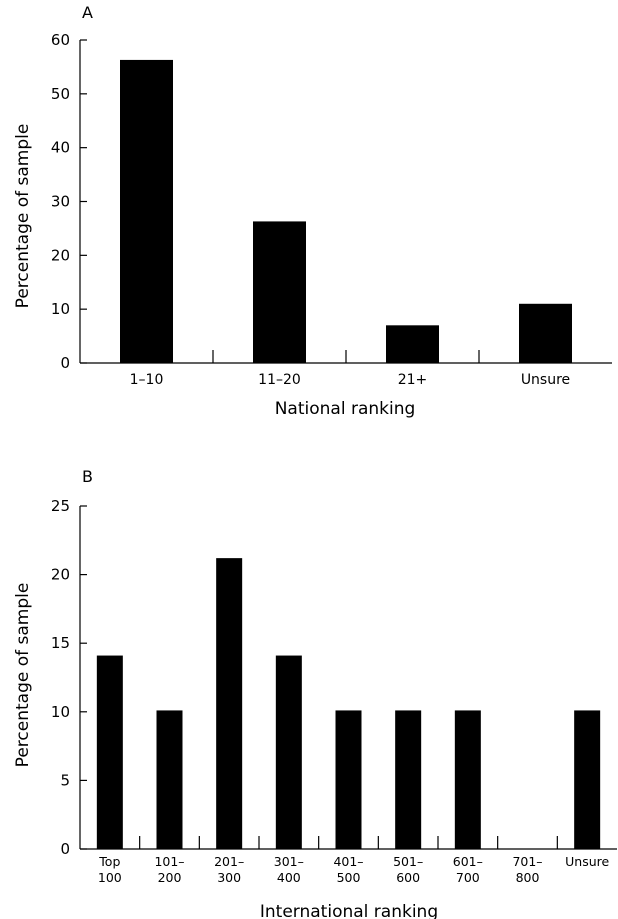 Image resolution: width=618 pixels, height=919 pixels. I want to click on panel-b-x-category-label: 601–, so click(468, 861).